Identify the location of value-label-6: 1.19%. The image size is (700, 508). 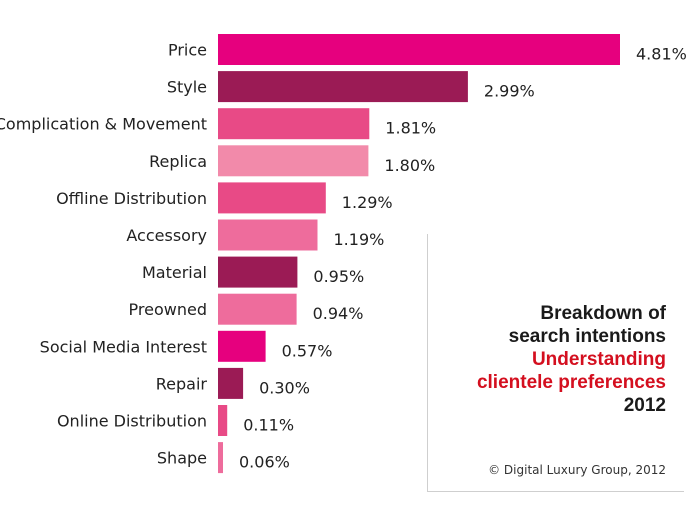
(359, 239).